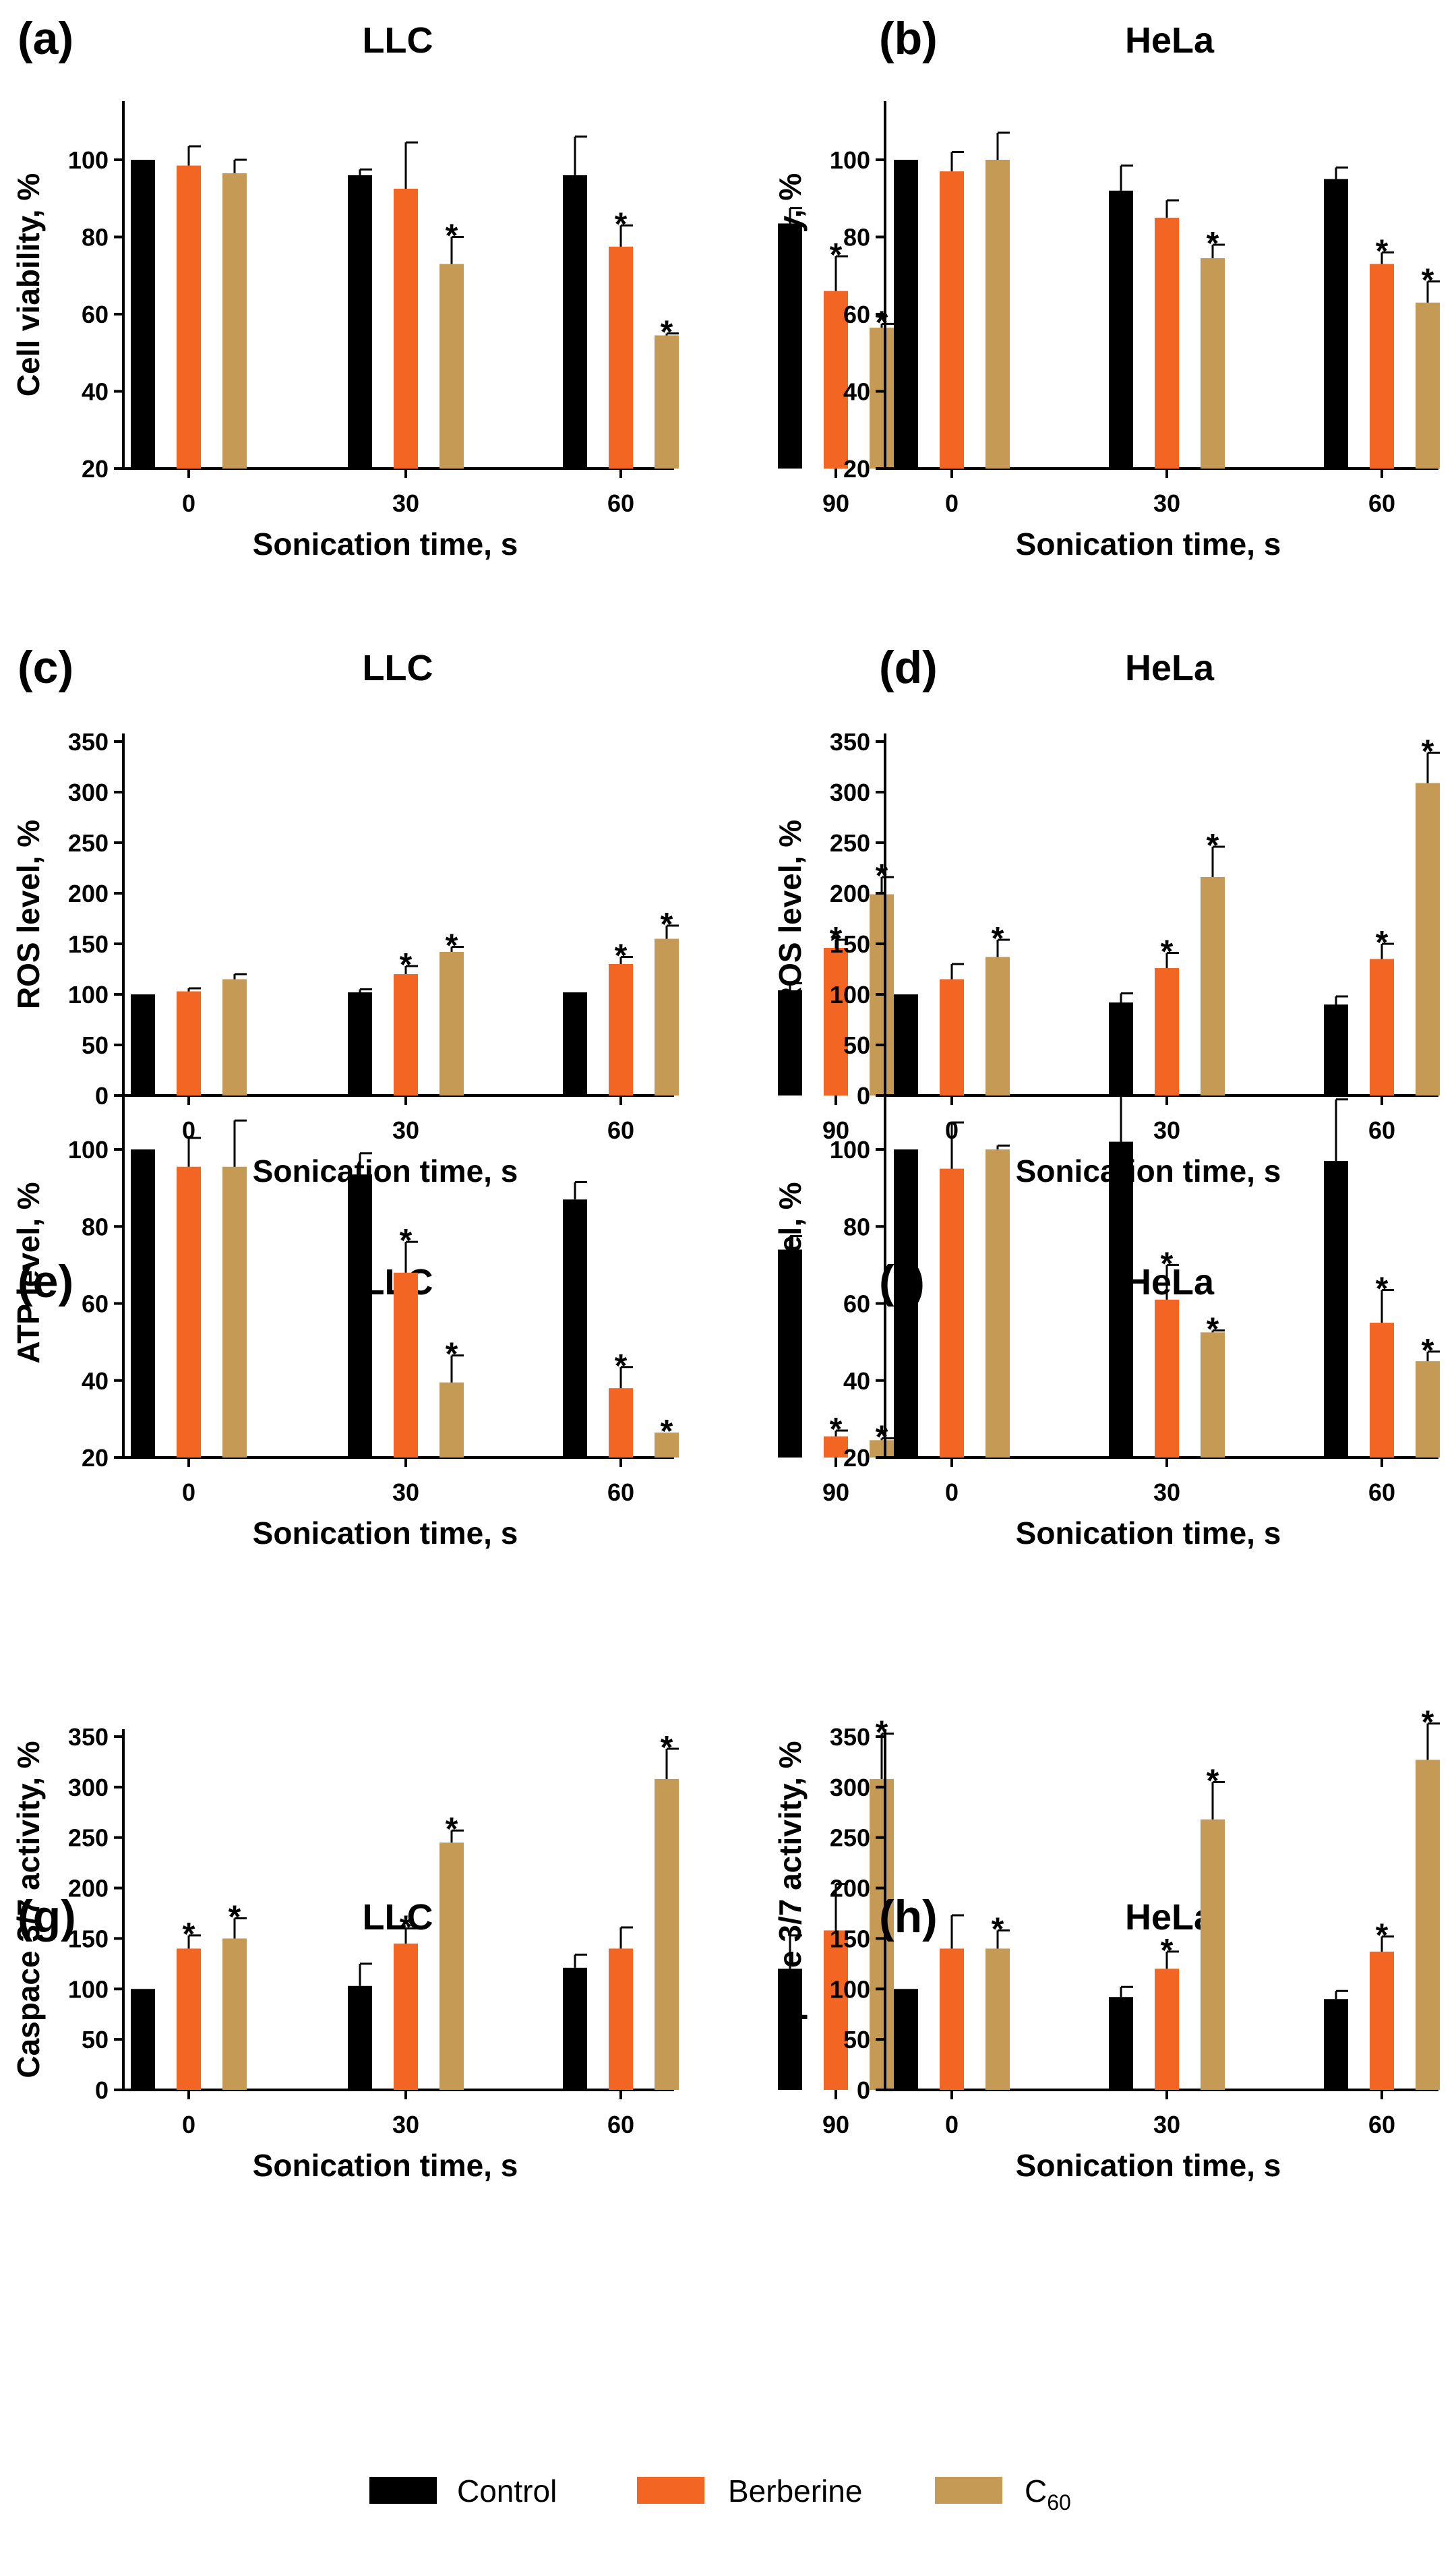  Describe the element at coordinates (790, 1909) in the screenshot. I see `y-axis-title: Caspace 3/7 activity, %` at that location.